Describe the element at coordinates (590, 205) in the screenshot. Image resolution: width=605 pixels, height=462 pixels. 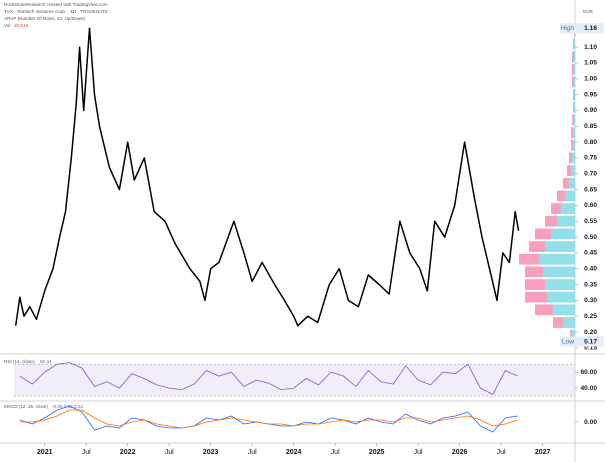
I see `y-tick-label: 0.60` at that location.